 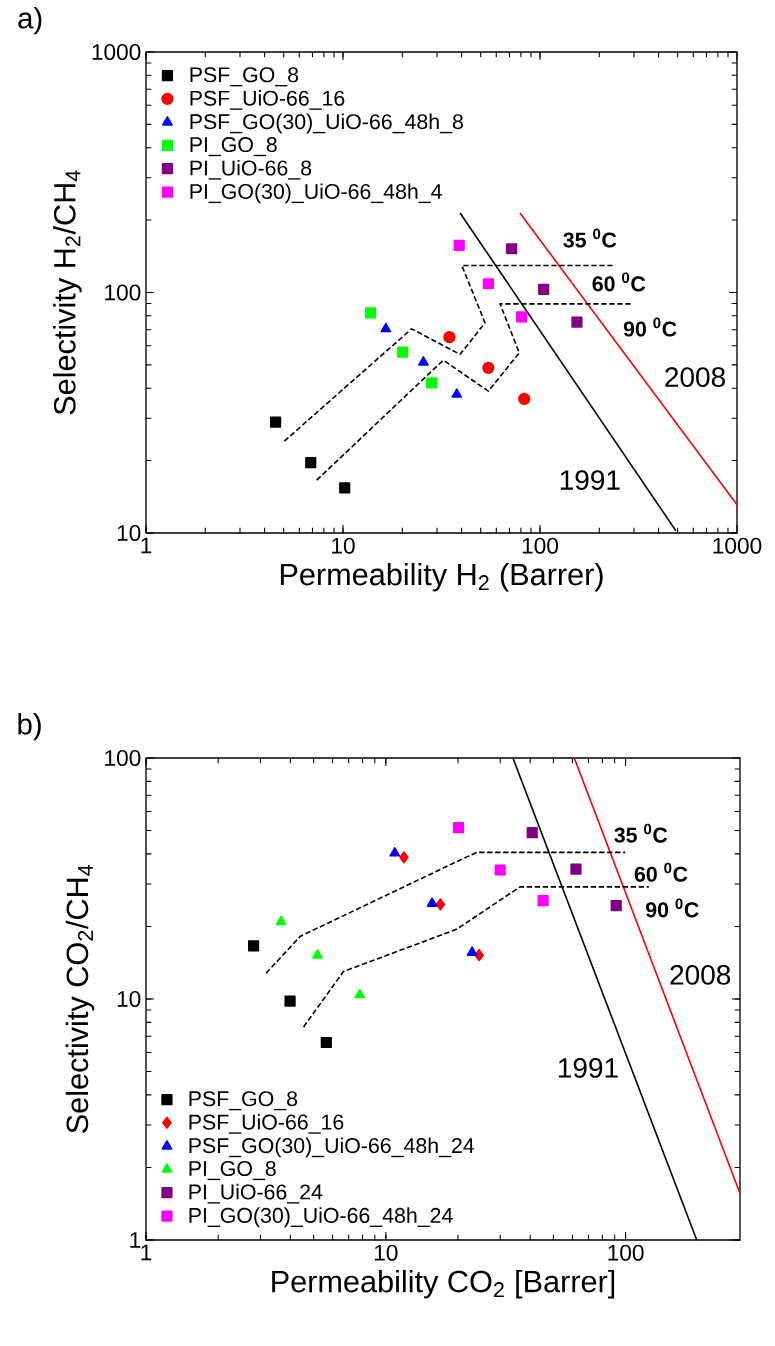 What do you see at coordinates (737, 545) in the screenshot?
I see `x-tick-label: 1000` at bounding box center [737, 545].